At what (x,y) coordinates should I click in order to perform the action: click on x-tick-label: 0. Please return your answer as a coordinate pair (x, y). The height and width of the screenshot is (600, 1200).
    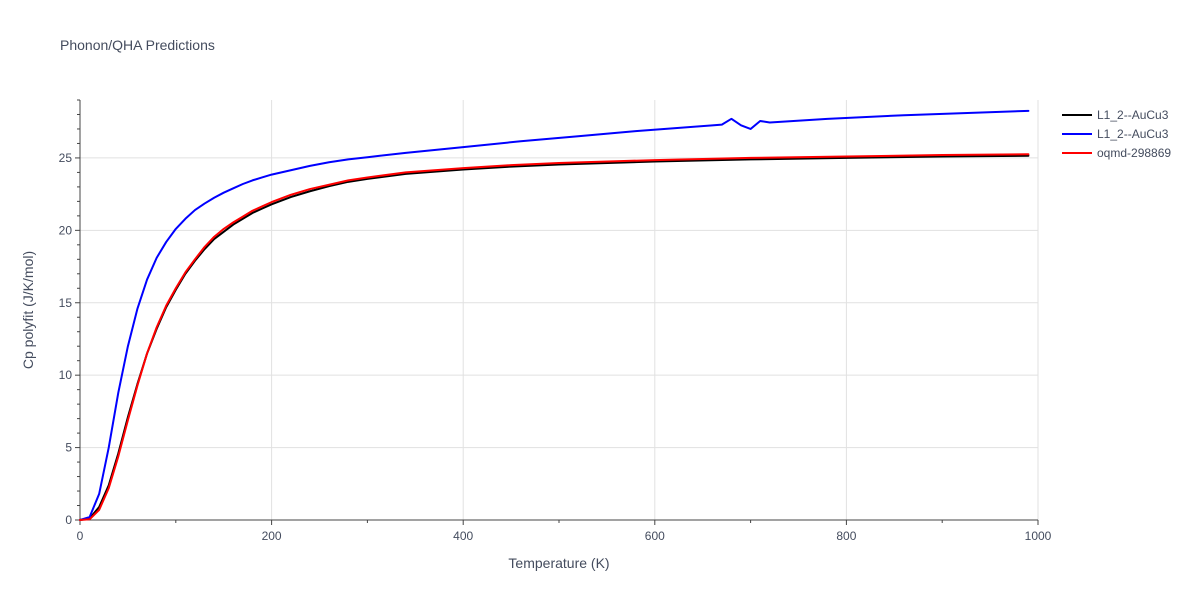
    Looking at the image, I should click on (80, 536).